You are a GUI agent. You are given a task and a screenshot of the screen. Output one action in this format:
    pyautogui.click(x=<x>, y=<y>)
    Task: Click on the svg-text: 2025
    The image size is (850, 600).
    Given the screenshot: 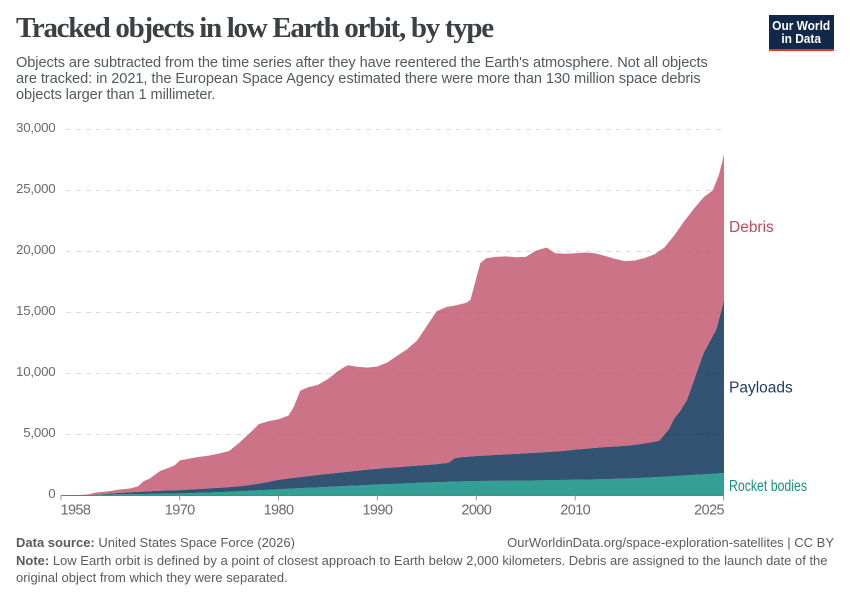 What is the action you would take?
    pyautogui.click(x=709, y=511)
    